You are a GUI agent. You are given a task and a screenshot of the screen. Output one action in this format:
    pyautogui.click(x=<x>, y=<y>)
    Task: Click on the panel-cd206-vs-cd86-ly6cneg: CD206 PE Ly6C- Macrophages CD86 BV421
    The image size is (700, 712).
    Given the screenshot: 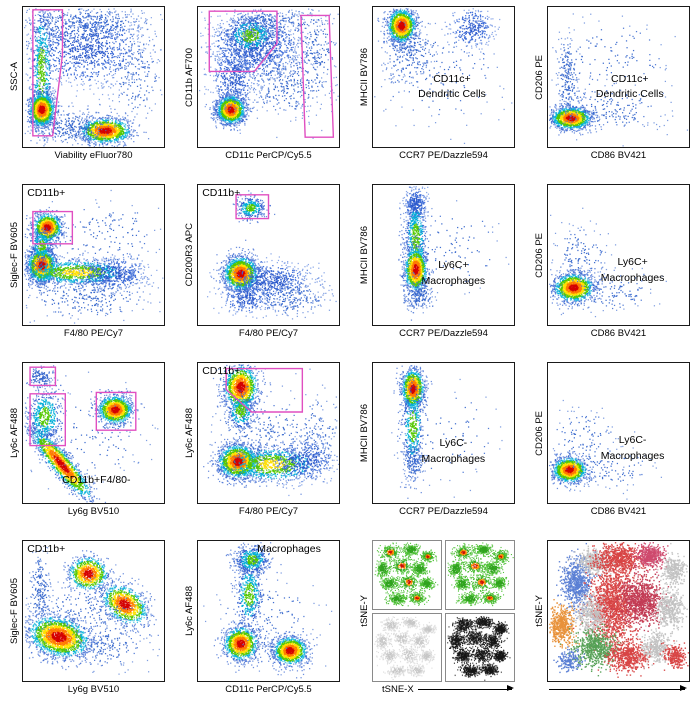 What is the action you would take?
    pyautogui.click(x=612, y=445)
    